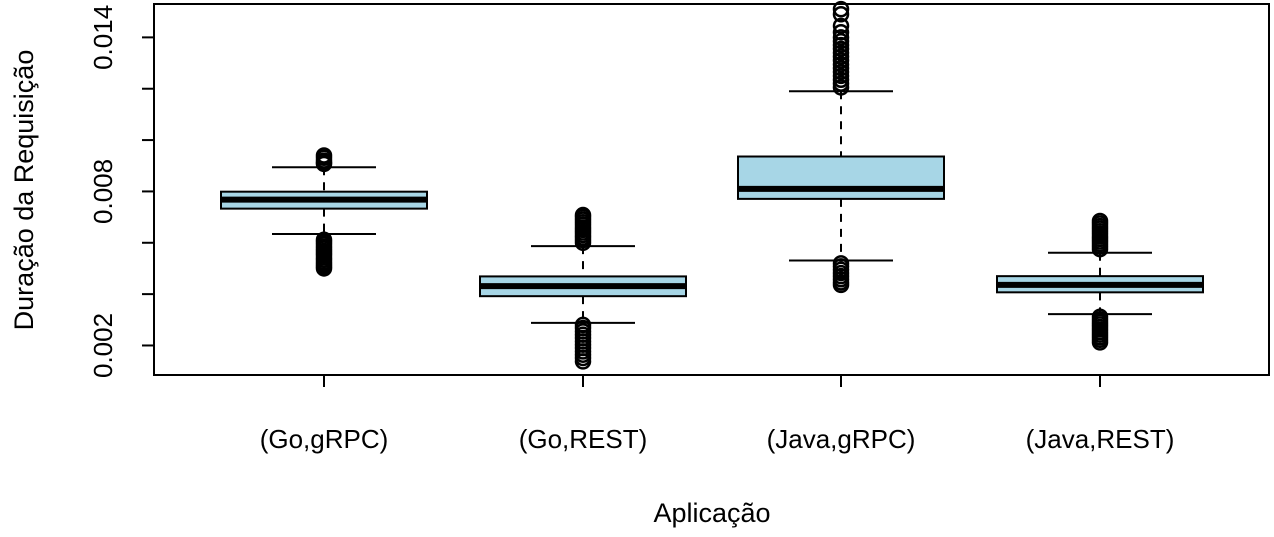  What do you see at coordinates (103, 191) in the screenshot?
I see `y-tick-label: 0.008` at bounding box center [103, 191].